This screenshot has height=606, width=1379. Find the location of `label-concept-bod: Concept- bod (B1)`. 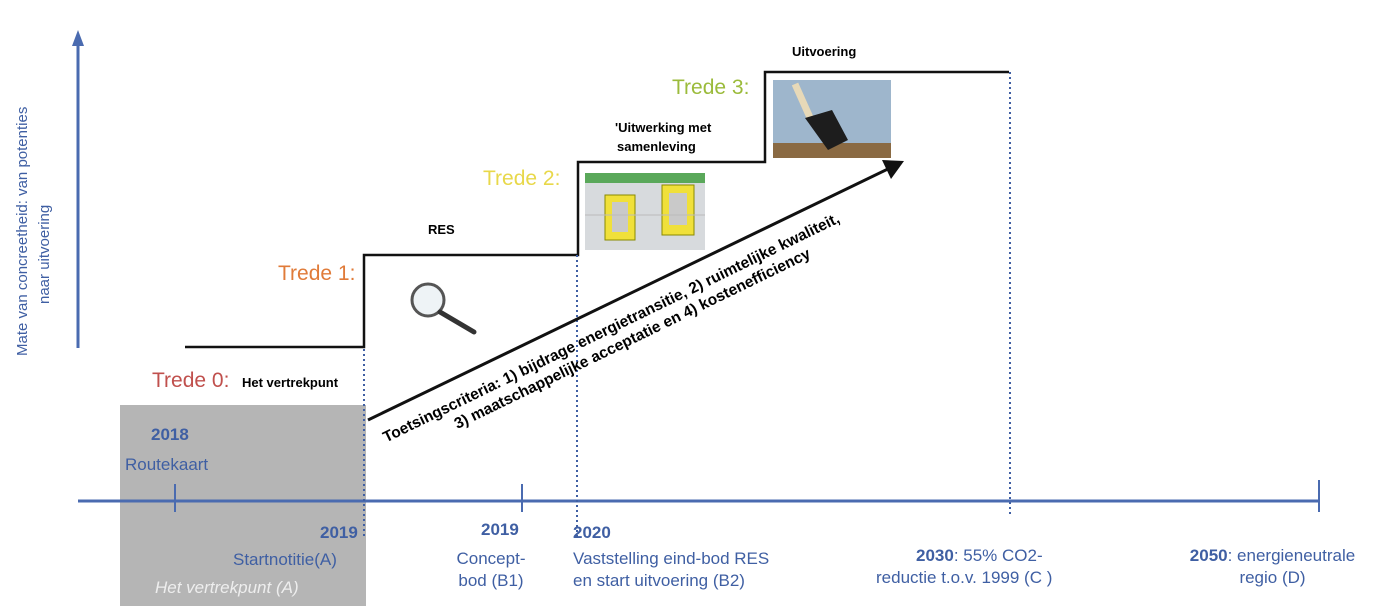

label-concept-bod: Concept- bod (B1) is located at coordinates (491, 570).